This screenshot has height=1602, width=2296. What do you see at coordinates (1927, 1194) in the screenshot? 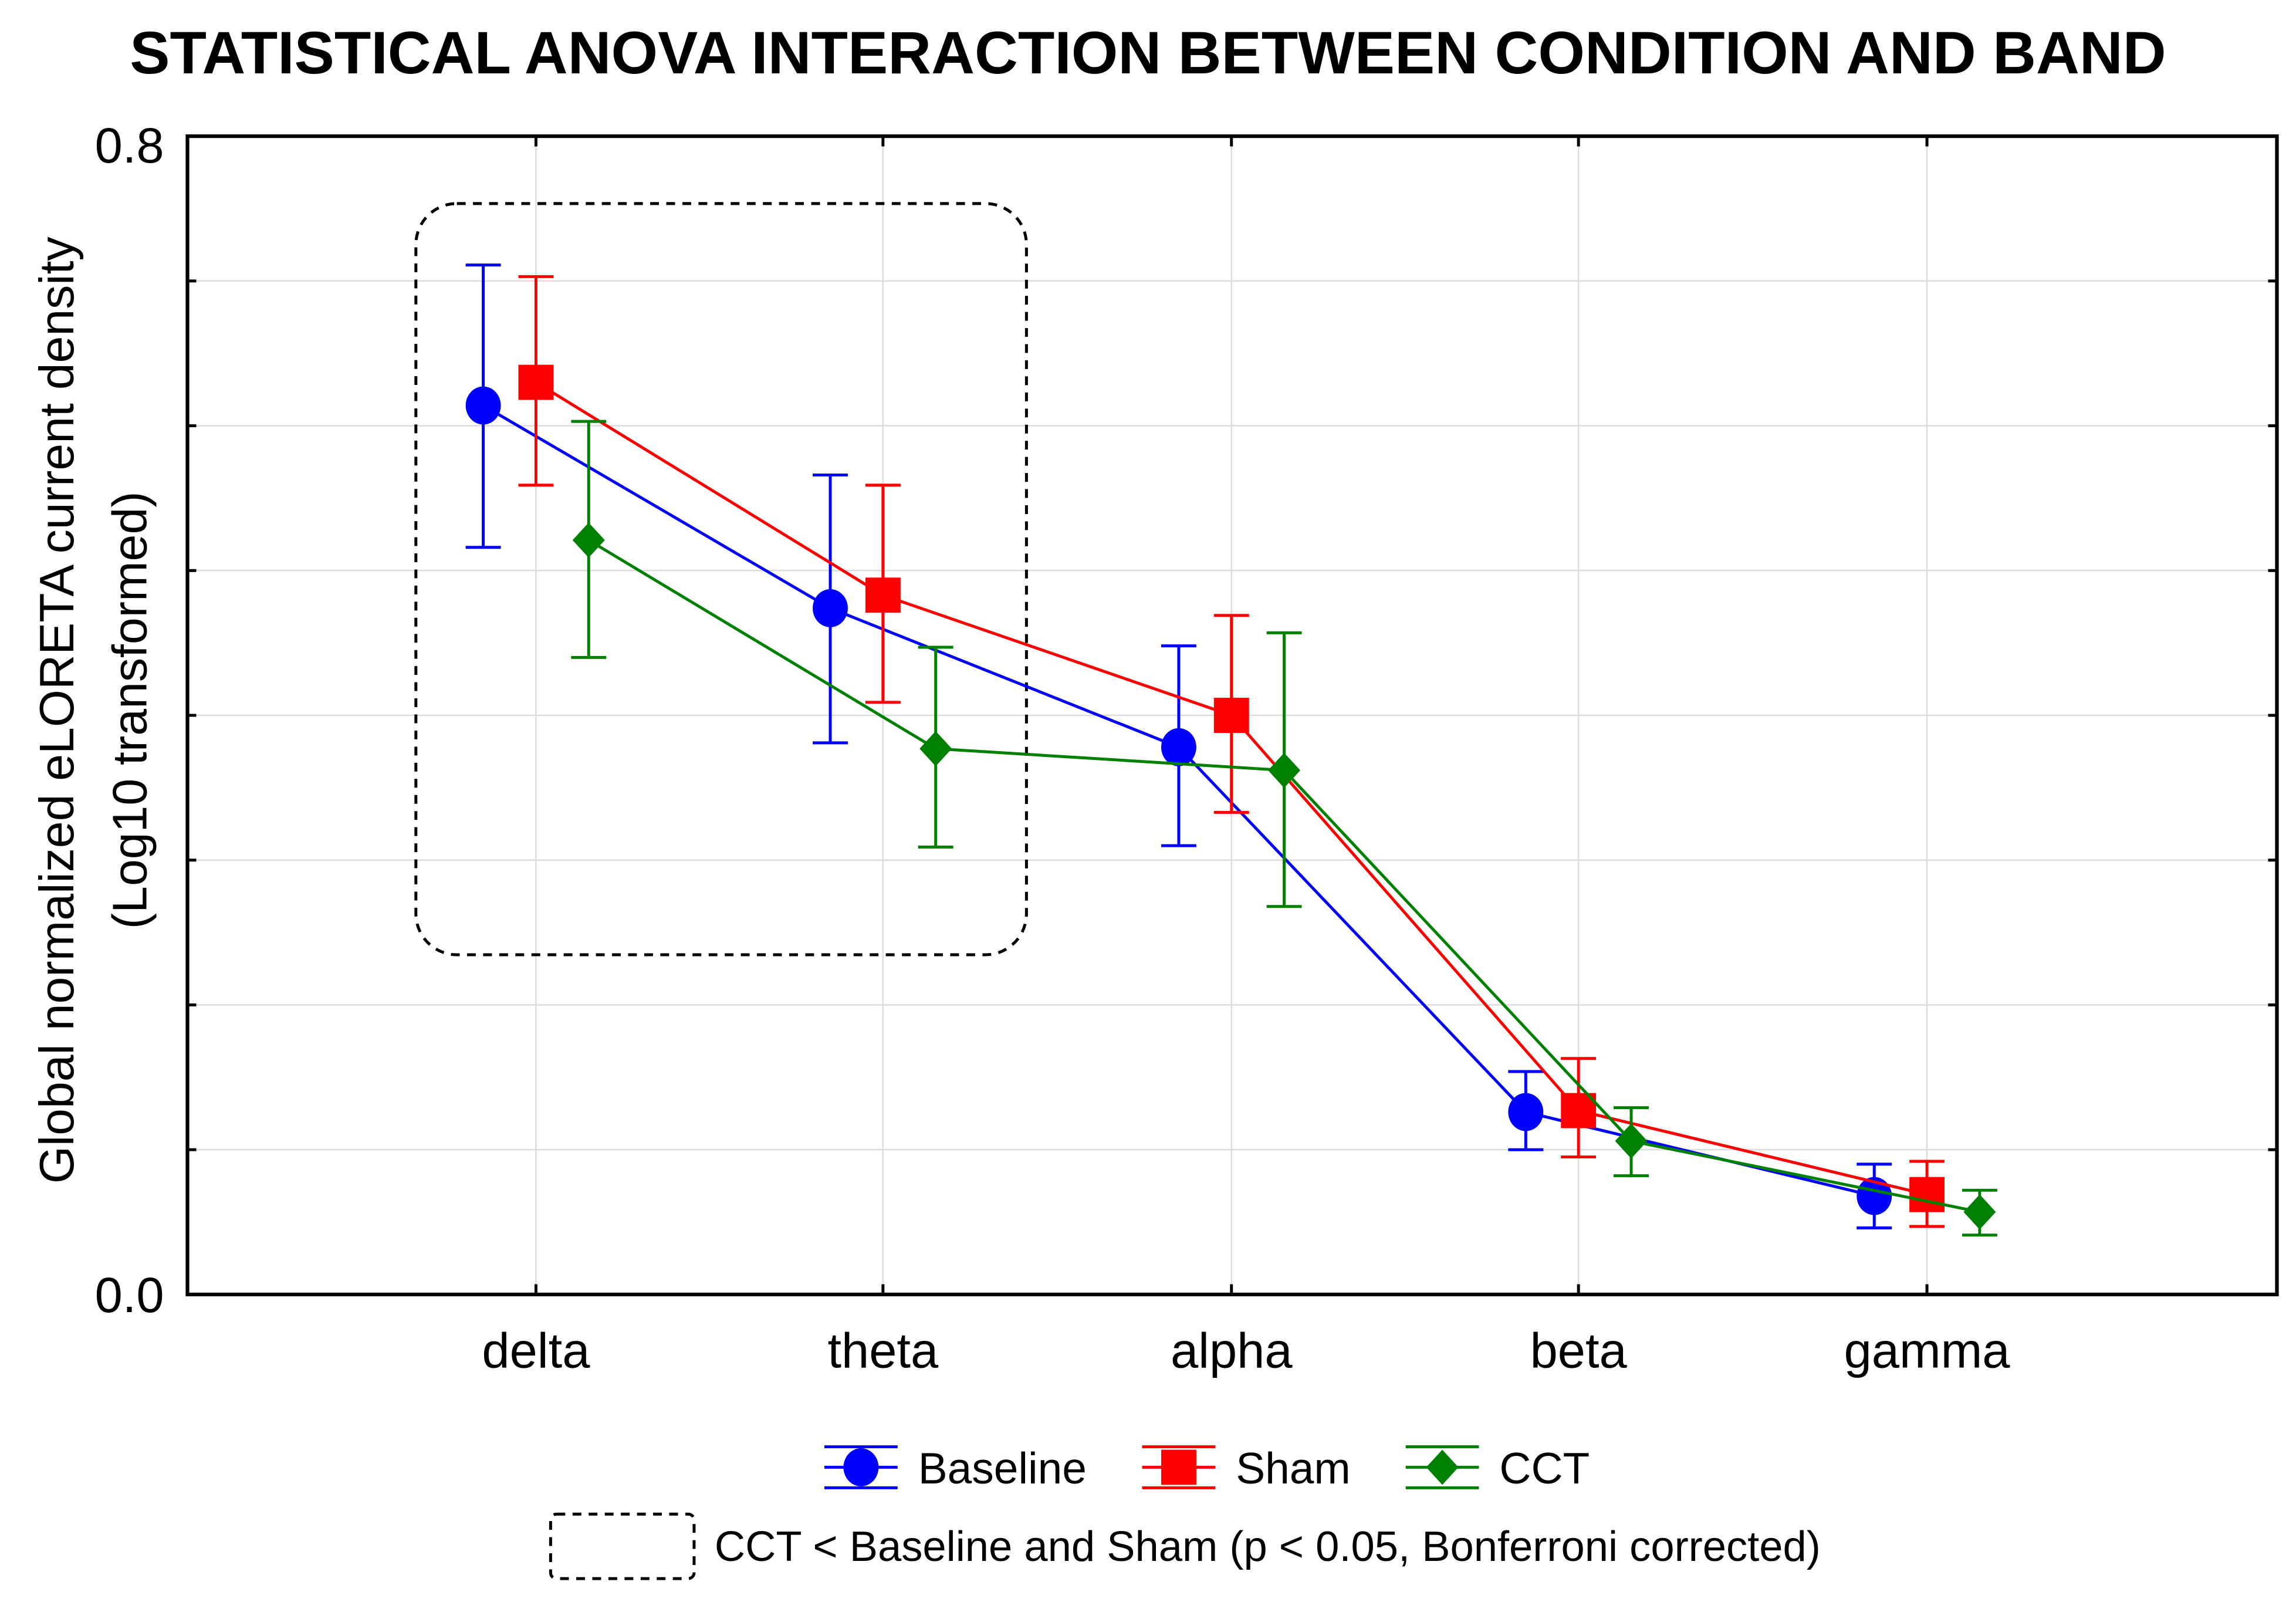
I see `data-point-sham-gamma` at bounding box center [1927, 1194].